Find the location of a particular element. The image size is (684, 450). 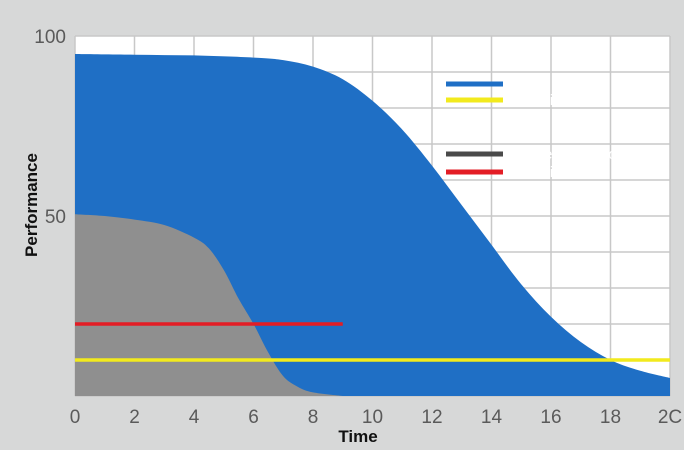

emission-lines is located at coordinates (372, 342).